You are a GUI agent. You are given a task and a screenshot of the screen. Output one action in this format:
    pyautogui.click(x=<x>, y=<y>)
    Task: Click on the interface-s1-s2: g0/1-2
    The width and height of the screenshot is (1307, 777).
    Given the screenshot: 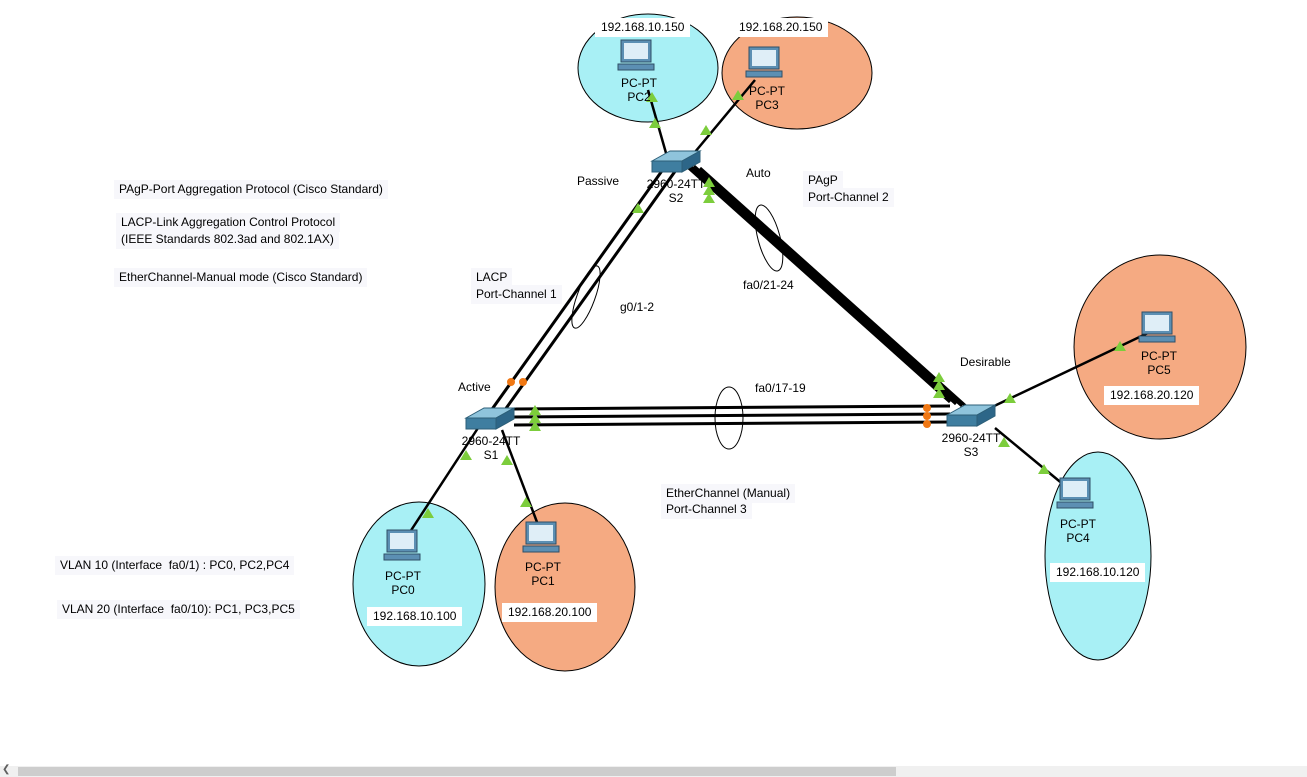 What is the action you would take?
    pyautogui.click(x=637, y=307)
    